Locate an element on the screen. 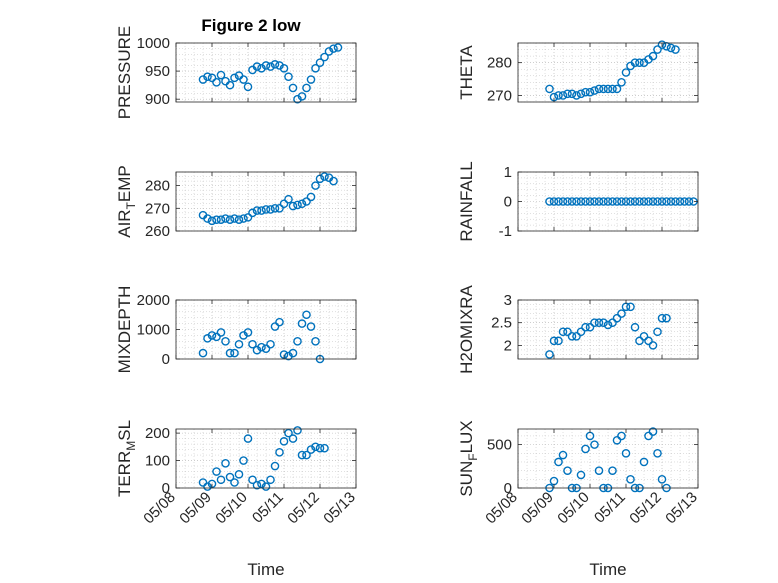 The width and height of the screenshot is (778, 583). y-axis-label: THETA is located at coordinates (466, 72).